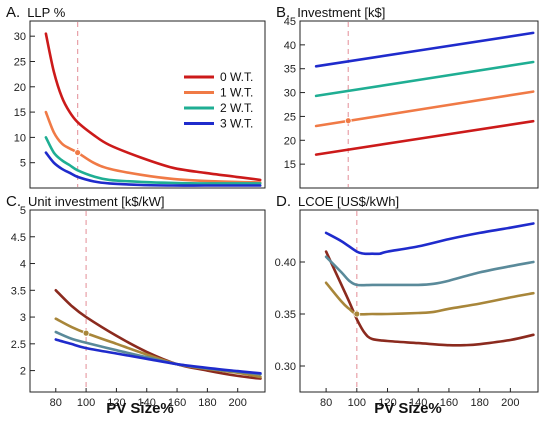  What do you see at coordinates (46, 12) in the screenshot?
I see `panel-title-text: LLP %` at bounding box center [46, 12].